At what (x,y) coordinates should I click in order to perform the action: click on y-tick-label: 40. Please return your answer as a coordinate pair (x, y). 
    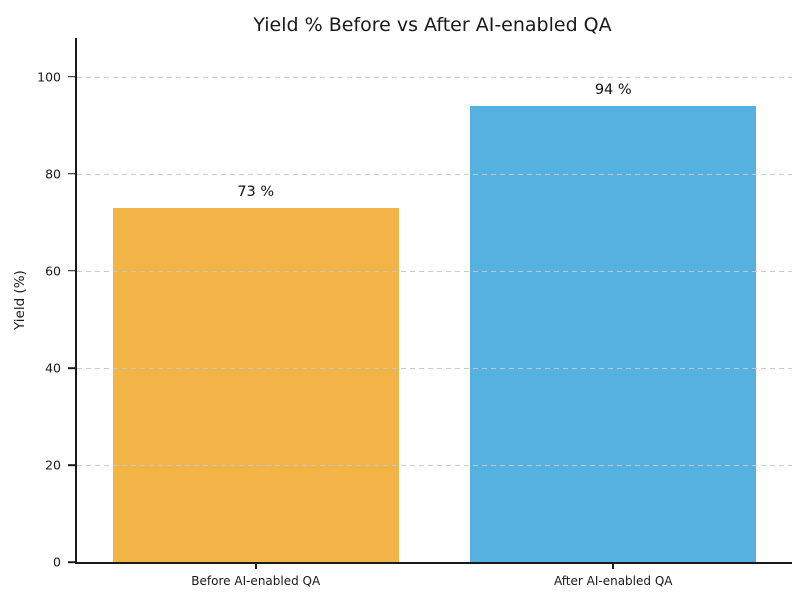
    Looking at the image, I should click on (53, 368).